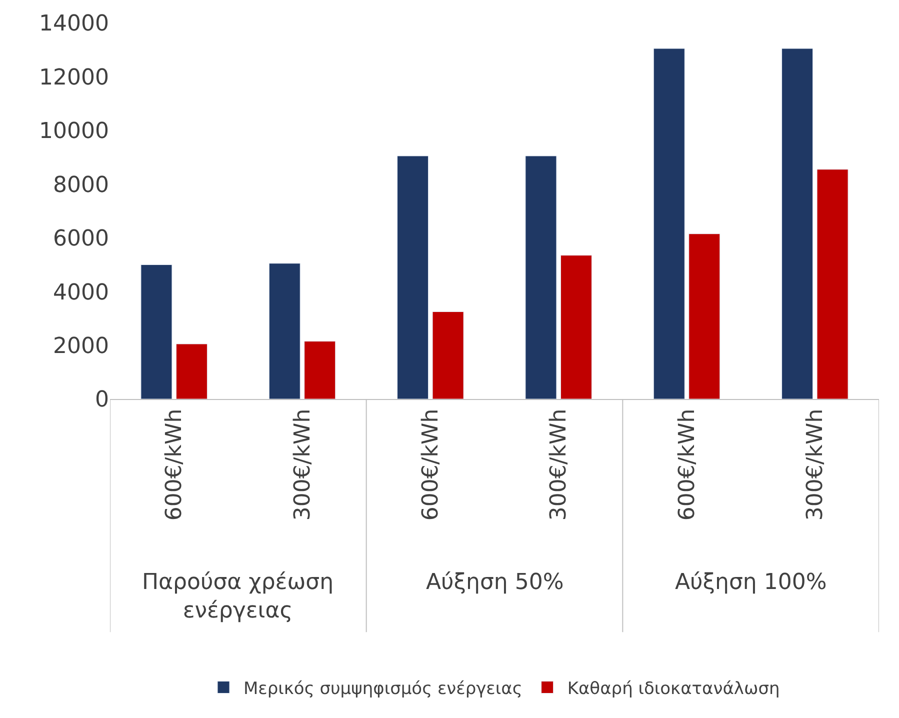  What do you see at coordinates (74, 77) in the screenshot?
I see `y-tick-label: 12000` at bounding box center [74, 77].